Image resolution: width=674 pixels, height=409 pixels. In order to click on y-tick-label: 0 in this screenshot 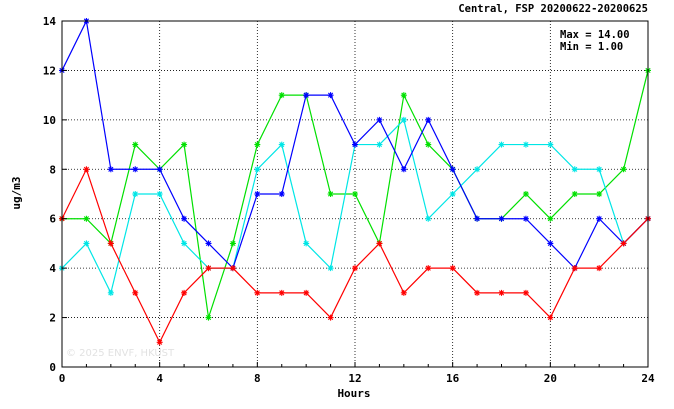, I will do `click(52, 367)`.